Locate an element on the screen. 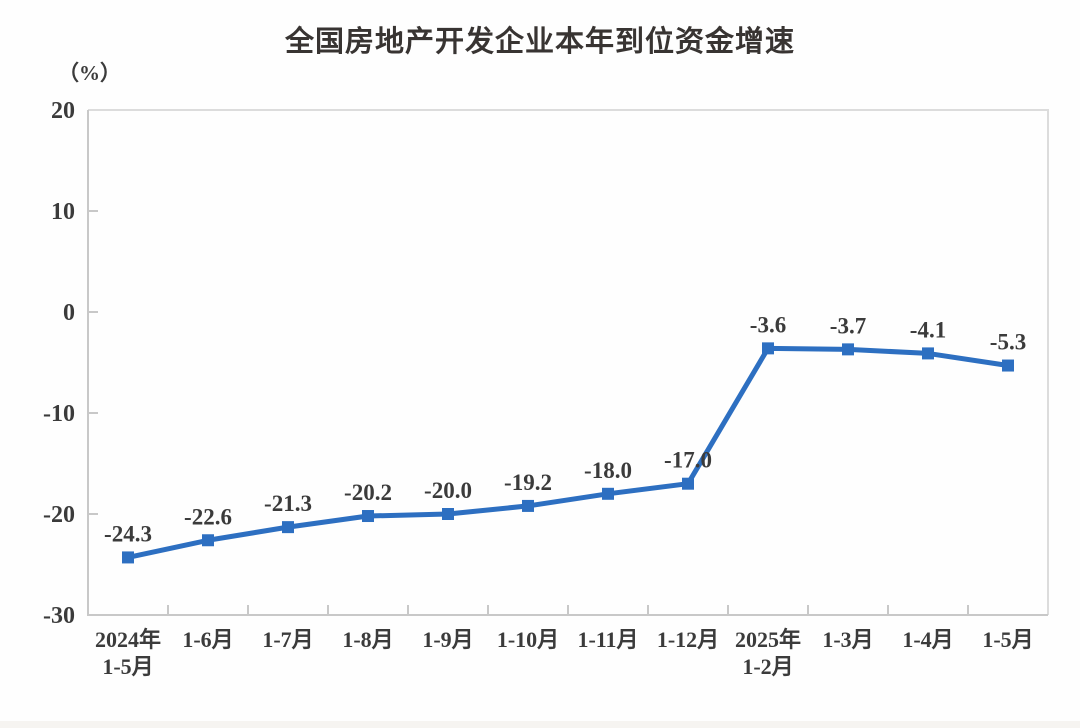 The image size is (1080, 728). x-axis-category-label: 1-12月 is located at coordinates (688, 639).